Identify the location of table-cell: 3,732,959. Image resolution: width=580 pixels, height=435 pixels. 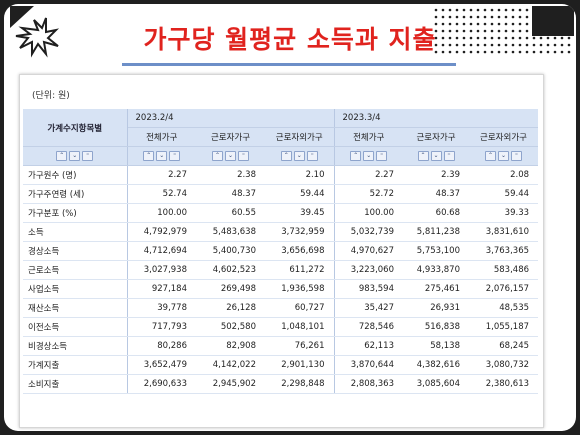
(300, 232).